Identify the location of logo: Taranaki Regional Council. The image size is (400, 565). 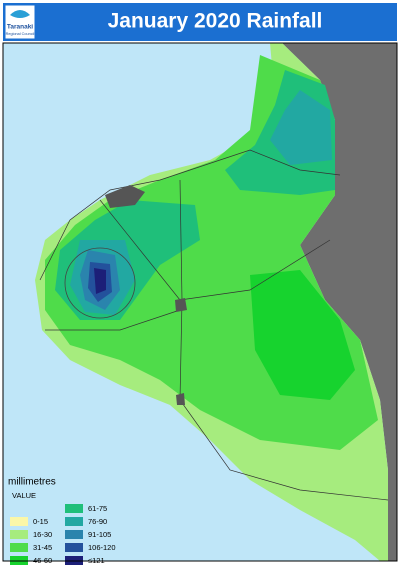
(20, 22).